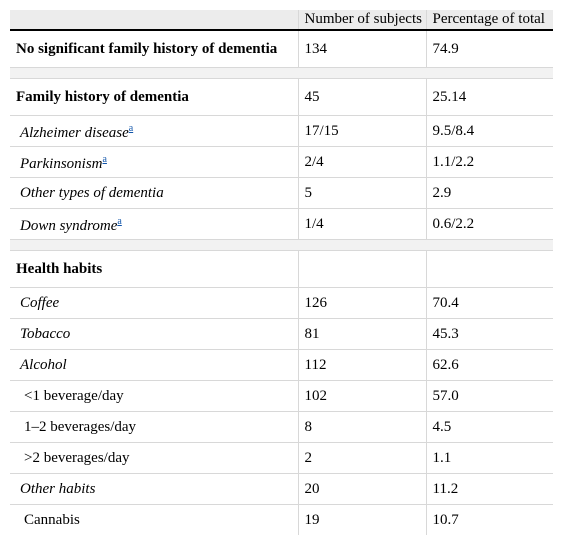 The image size is (563, 535). What do you see at coordinates (489, 269) in the screenshot?
I see `row-percentage` at bounding box center [489, 269].